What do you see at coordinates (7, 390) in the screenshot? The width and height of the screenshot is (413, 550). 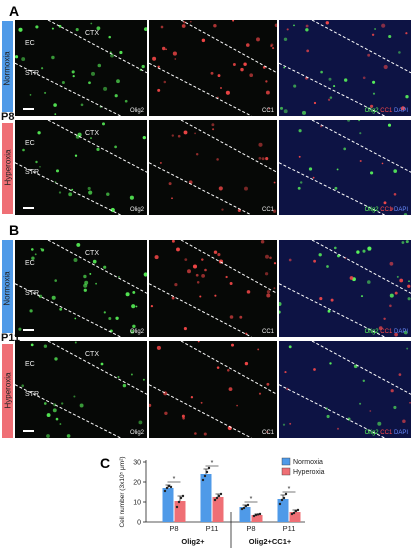 I see `condition-bar-hyperoxia: Hyperoxia` at bounding box center [7, 390].